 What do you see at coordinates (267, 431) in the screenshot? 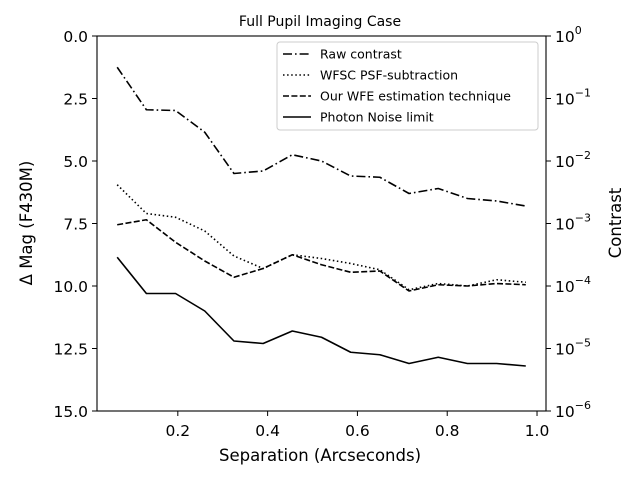
I see `x-tick-label: 0.4` at bounding box center [267, 431].